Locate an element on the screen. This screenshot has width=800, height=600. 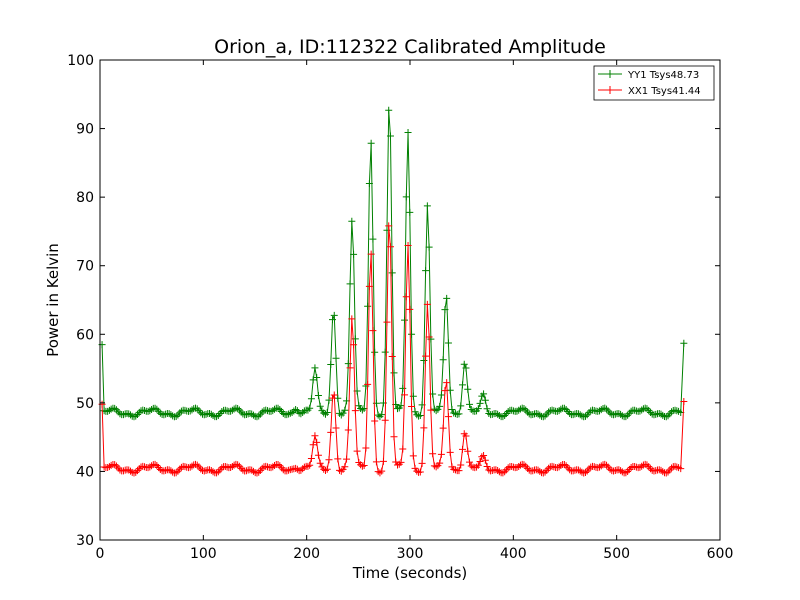
y-tick-label: 40 is located at coordinates (85, 472).